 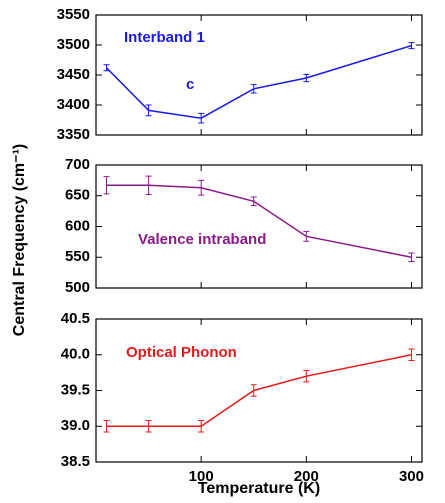 What do you see at coordinates (181, 352) in the screenshot?
I see `annotation: Optical Phonon` at bounding box center [181, 352].